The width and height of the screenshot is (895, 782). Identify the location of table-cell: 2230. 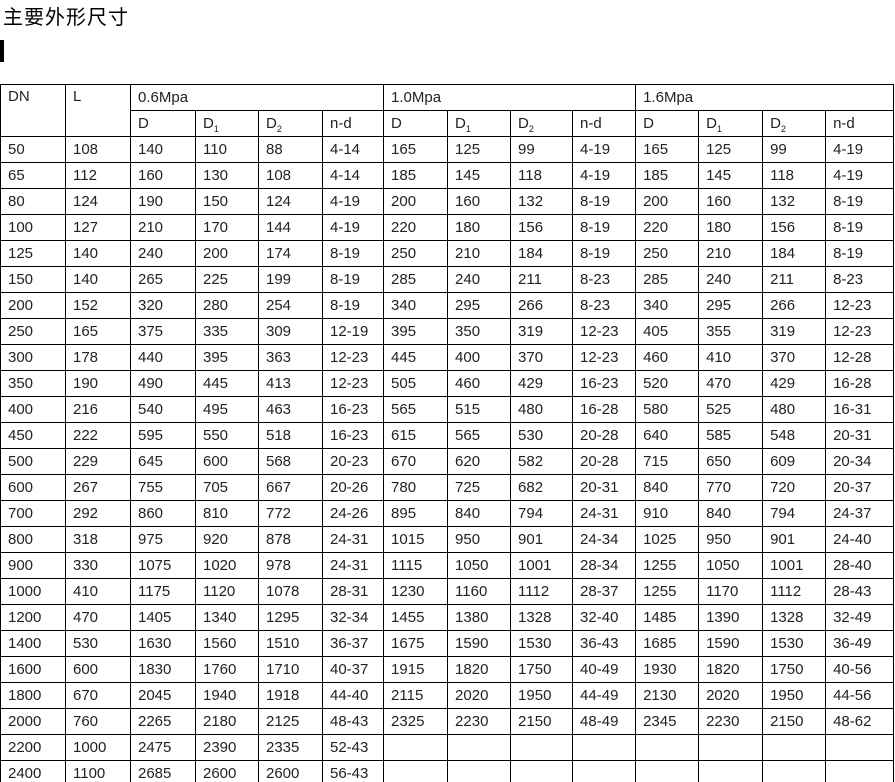
(479, 721).